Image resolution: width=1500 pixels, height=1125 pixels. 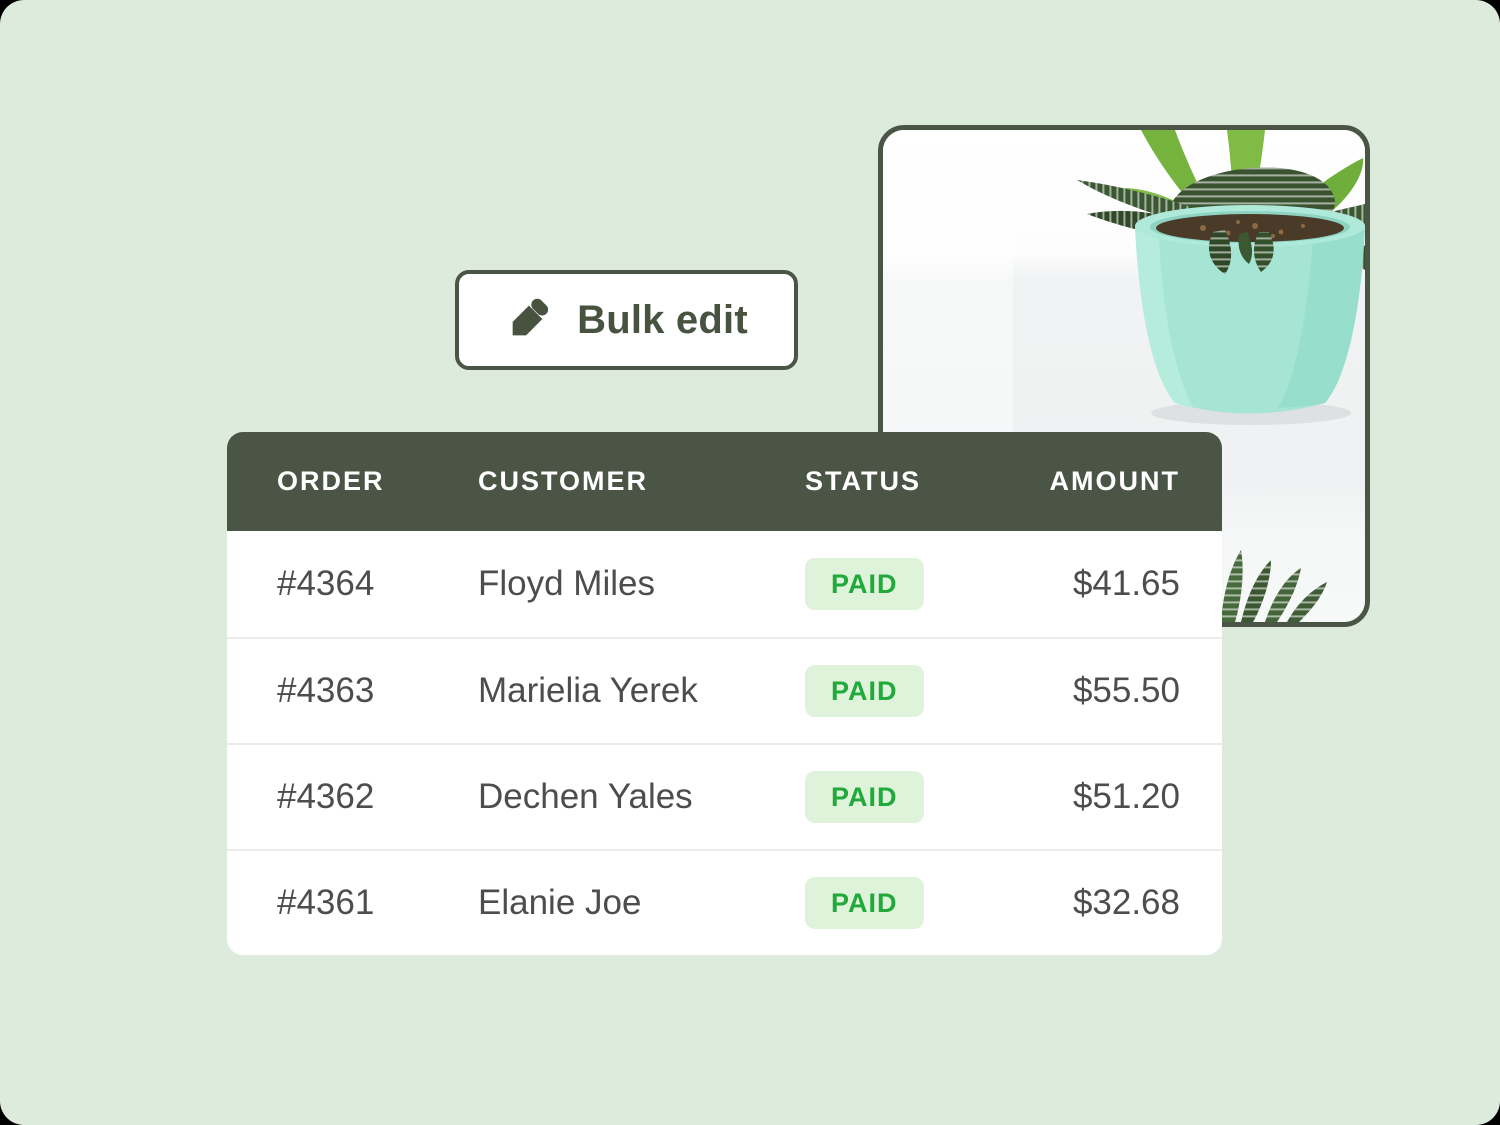 I want to click on table-row: #4361 Elanie Joe PAID $32.68, so click(x=724, y=902).